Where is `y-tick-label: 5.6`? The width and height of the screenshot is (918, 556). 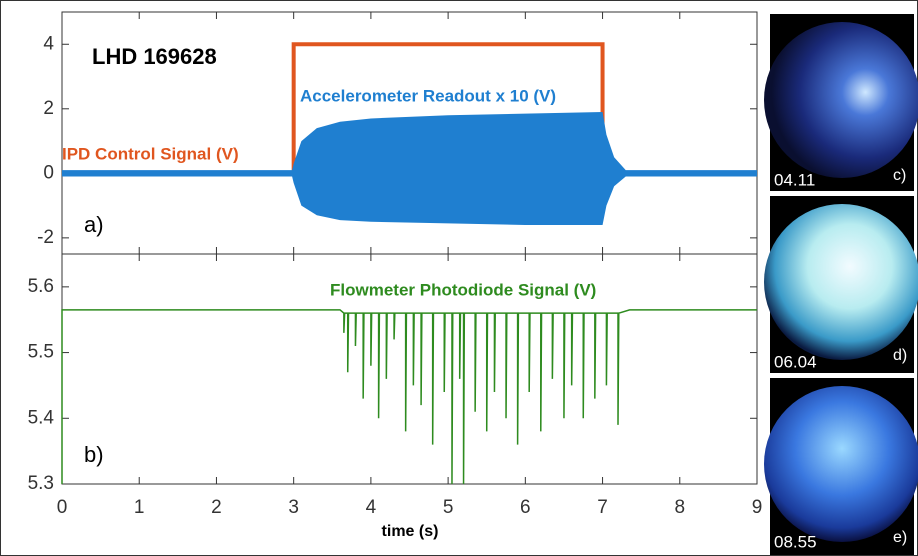
y-tick-label: 5.6 is located at coordinates (41, 286).